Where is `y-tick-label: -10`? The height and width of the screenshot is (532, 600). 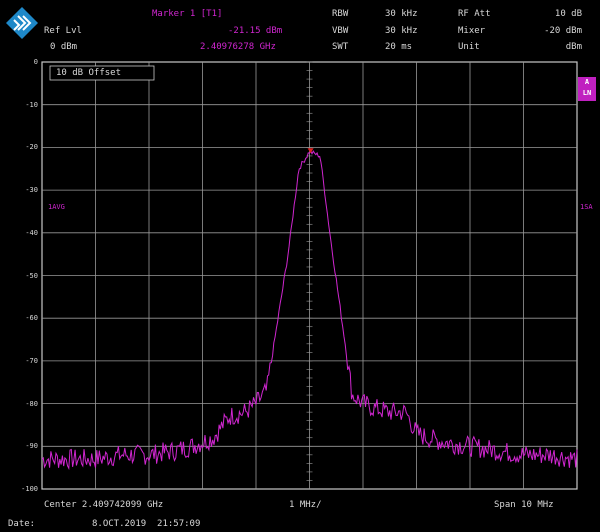
y-tick-label: -10 is located at coordinates (31, 104).